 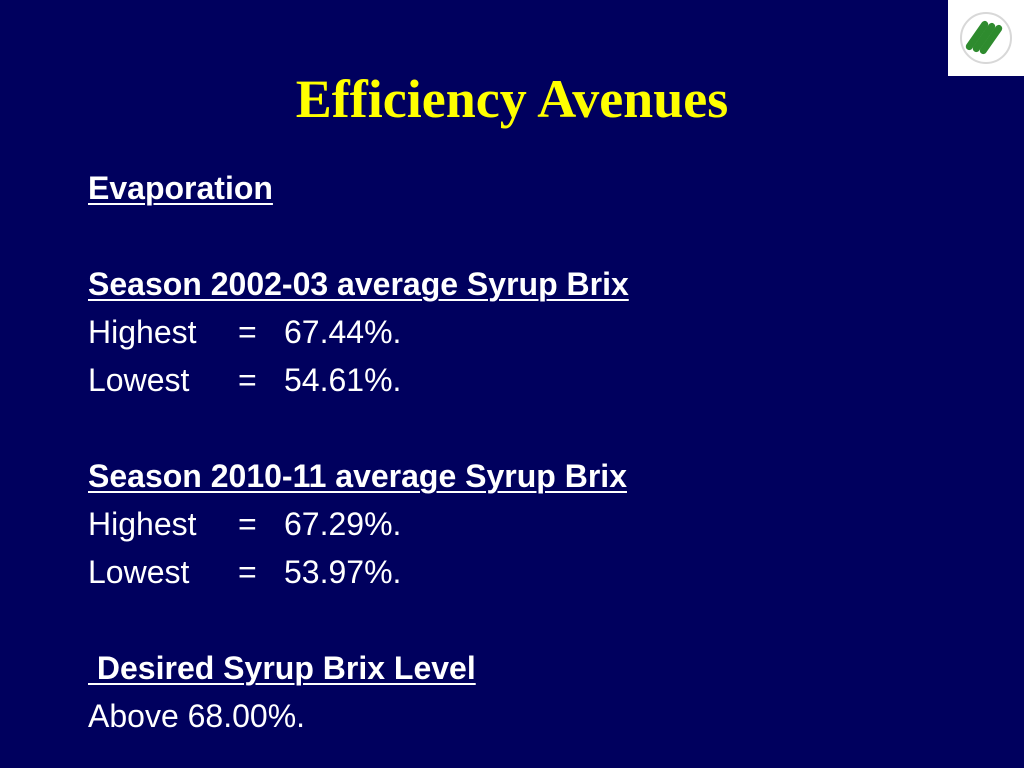 What do you see at coordinates (282, 668) in the screenshot?
I see `desired-brix-heading: Desired Syrup Brix Level` at bounding box center [282, 668].